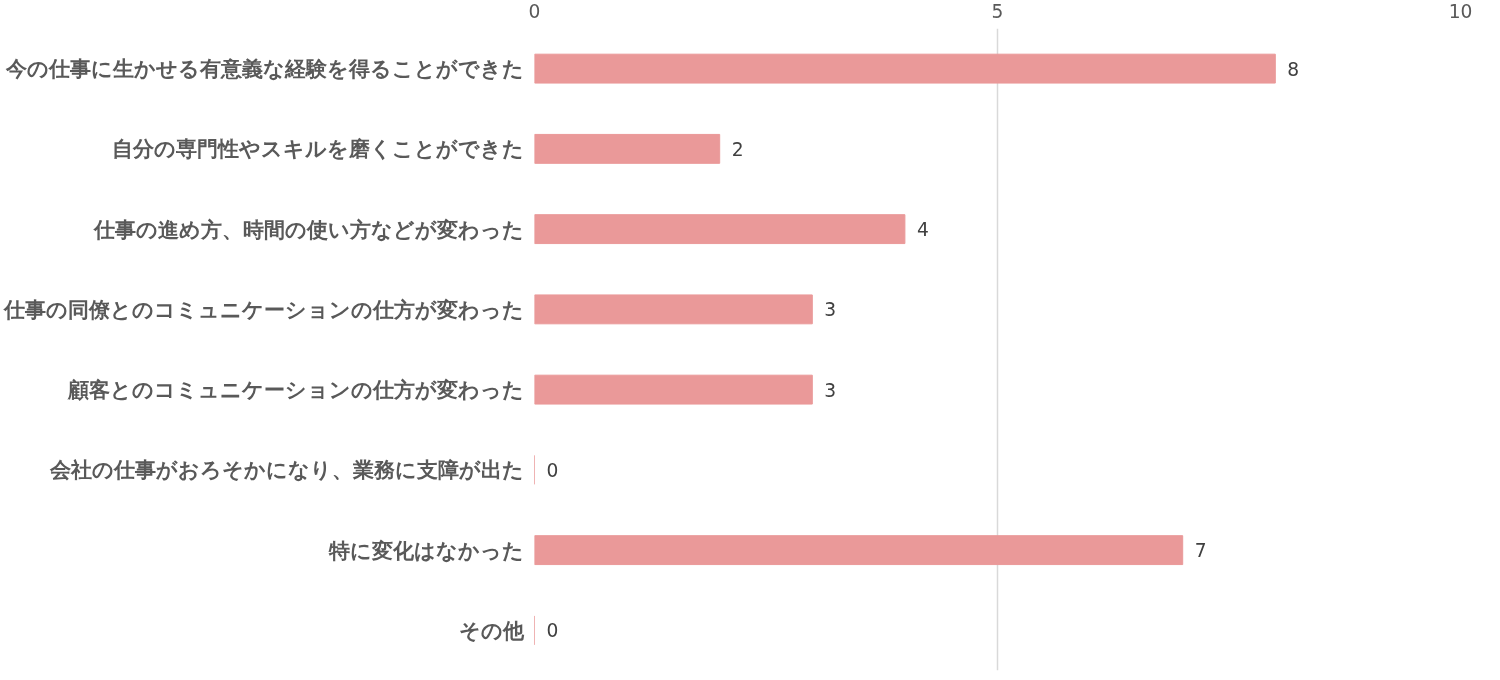  I want to click on y-tick-label: 特に変化はなかった, so click(425, 550).